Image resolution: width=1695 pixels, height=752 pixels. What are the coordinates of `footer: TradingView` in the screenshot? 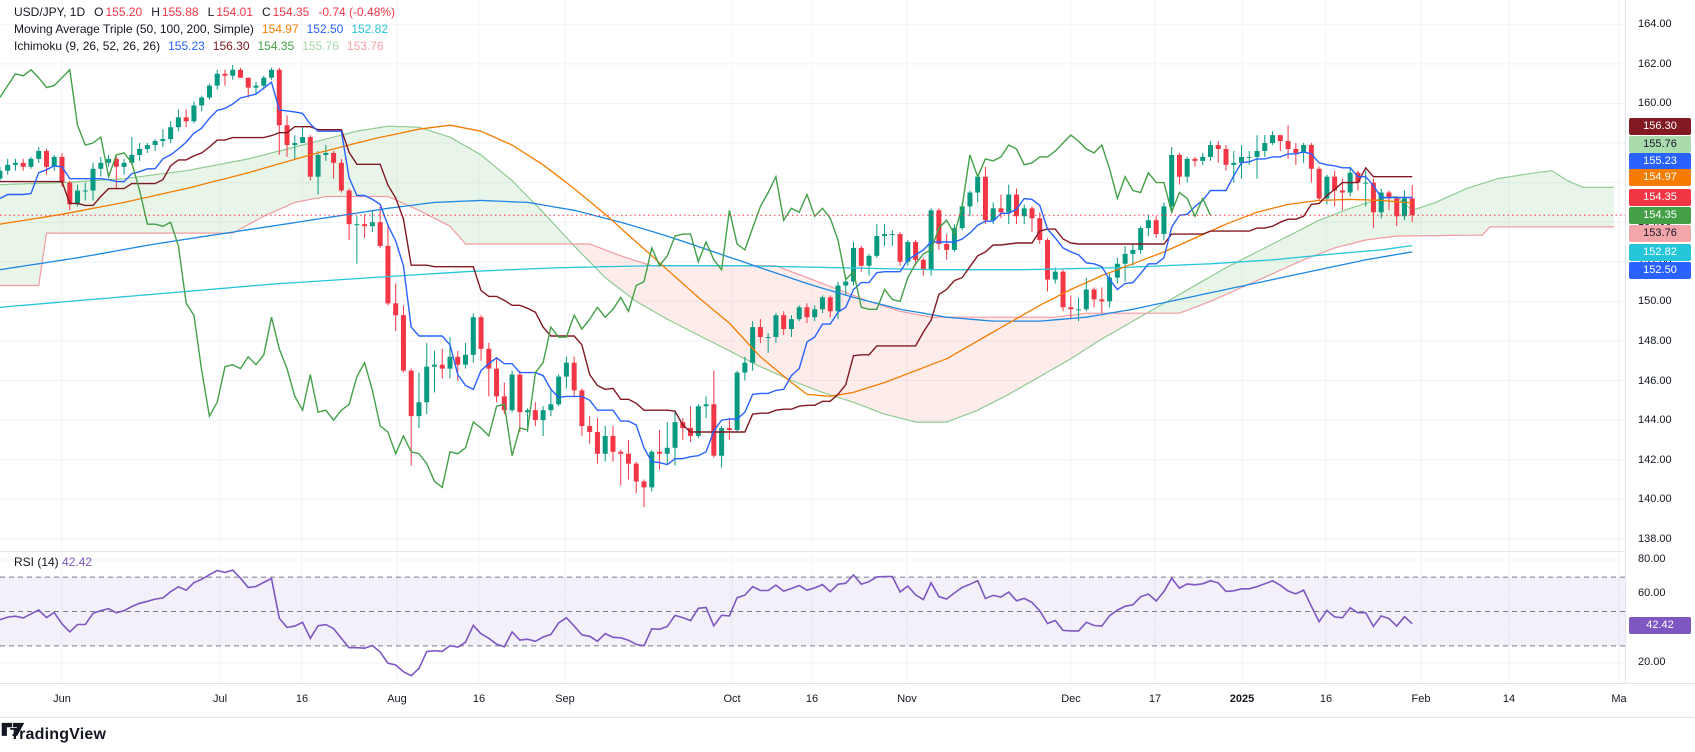 It's located at (847, 735).